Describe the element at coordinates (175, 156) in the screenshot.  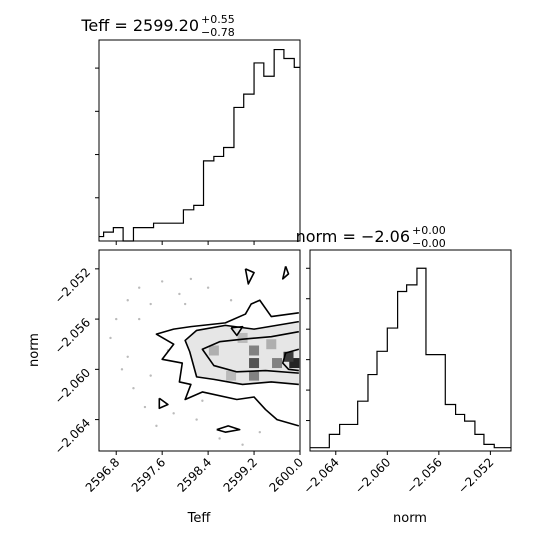
I see `teff-histogram-ticks` at that location.